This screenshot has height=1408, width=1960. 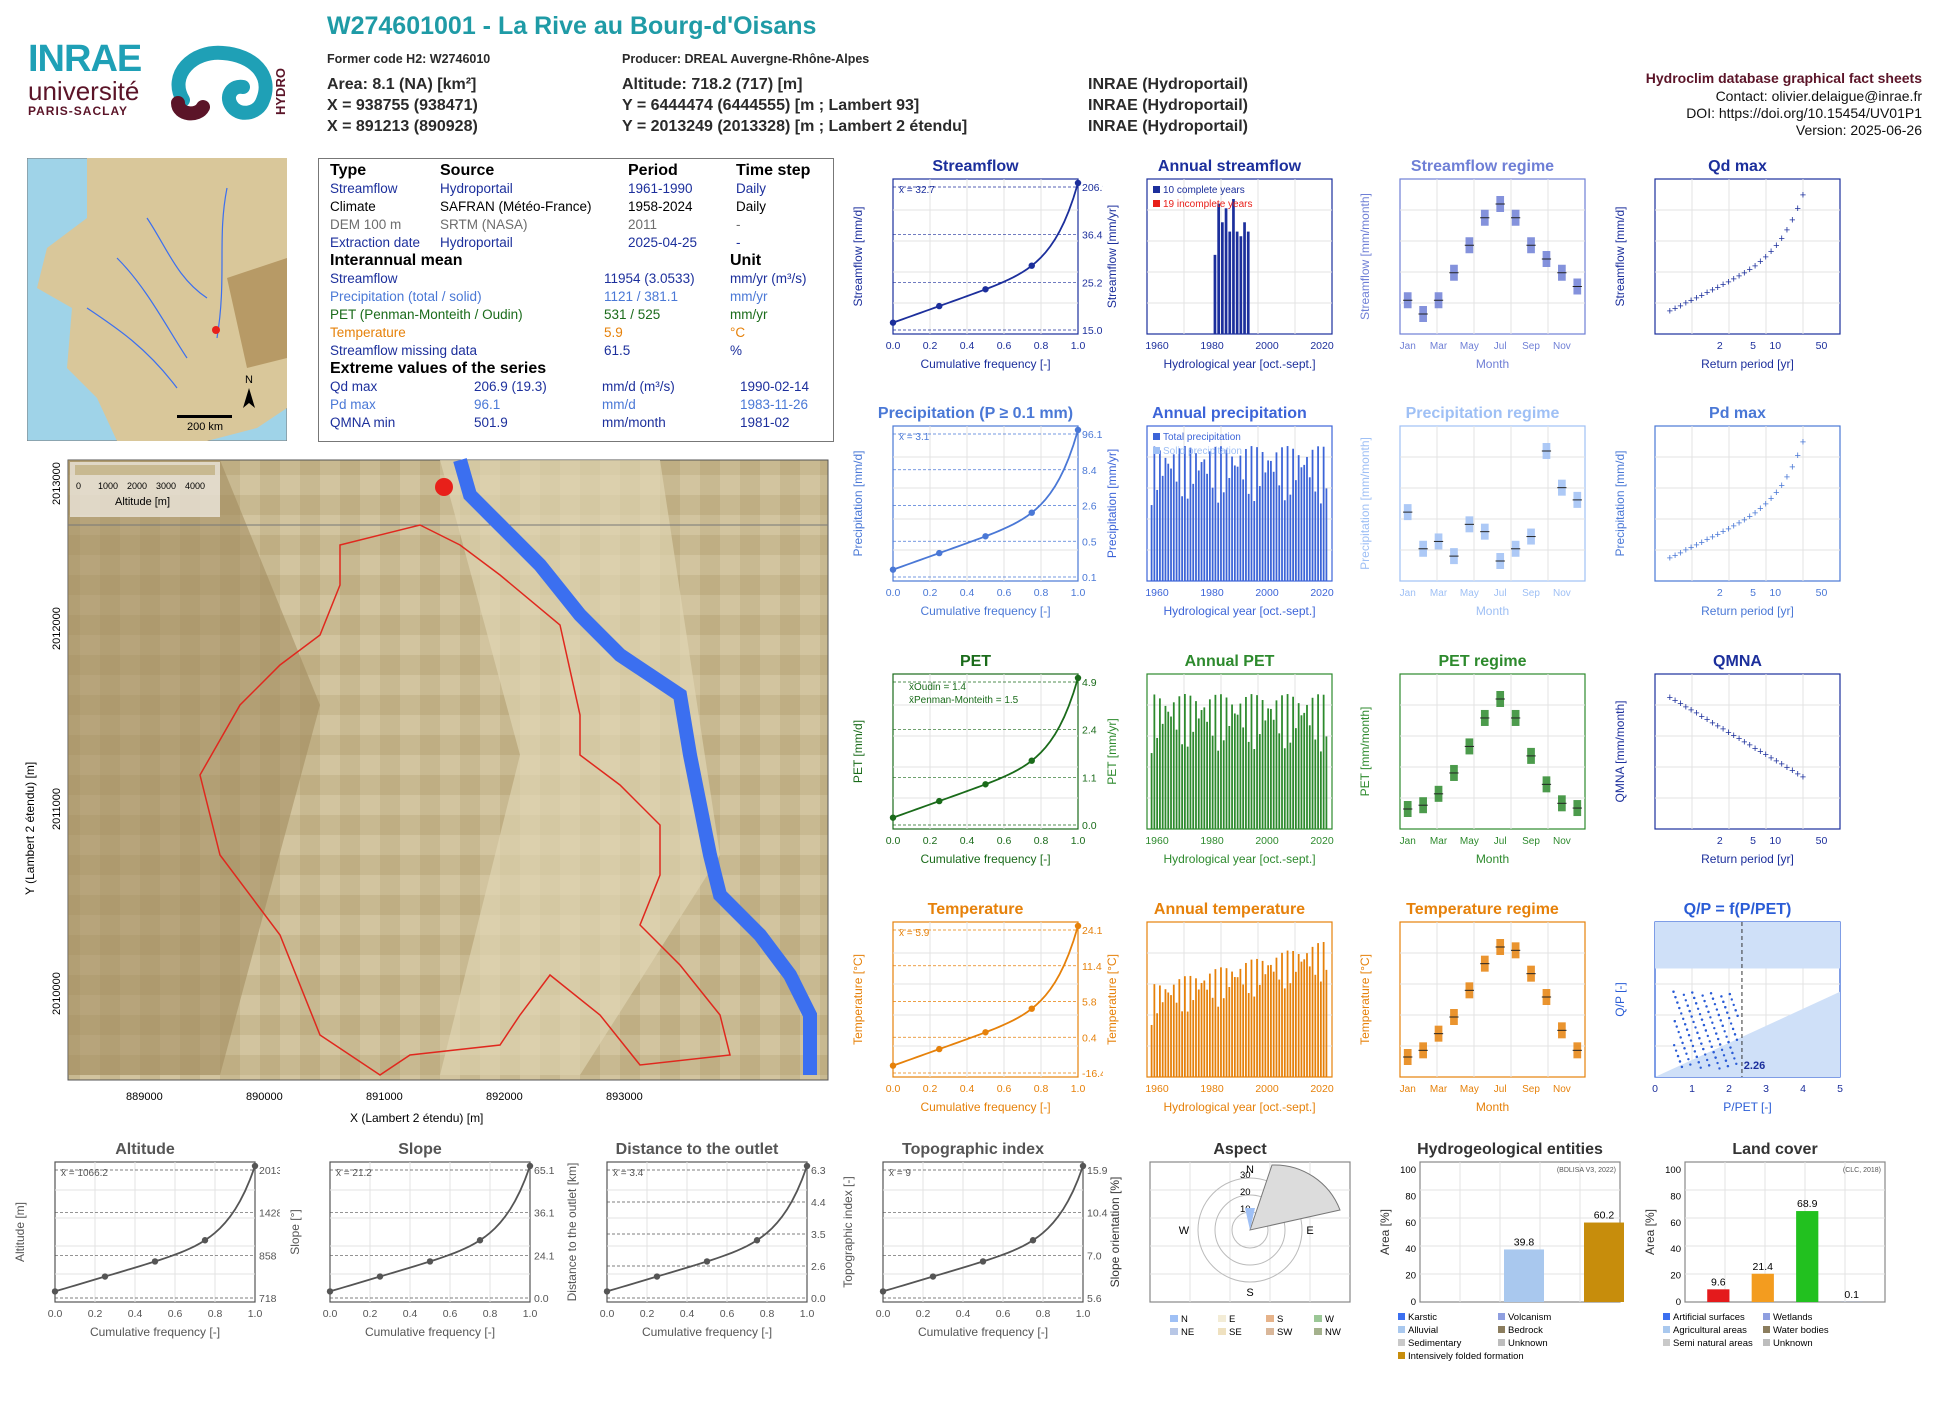 I want to click on x-tick-label: May, so click(x=1469, y=1089).